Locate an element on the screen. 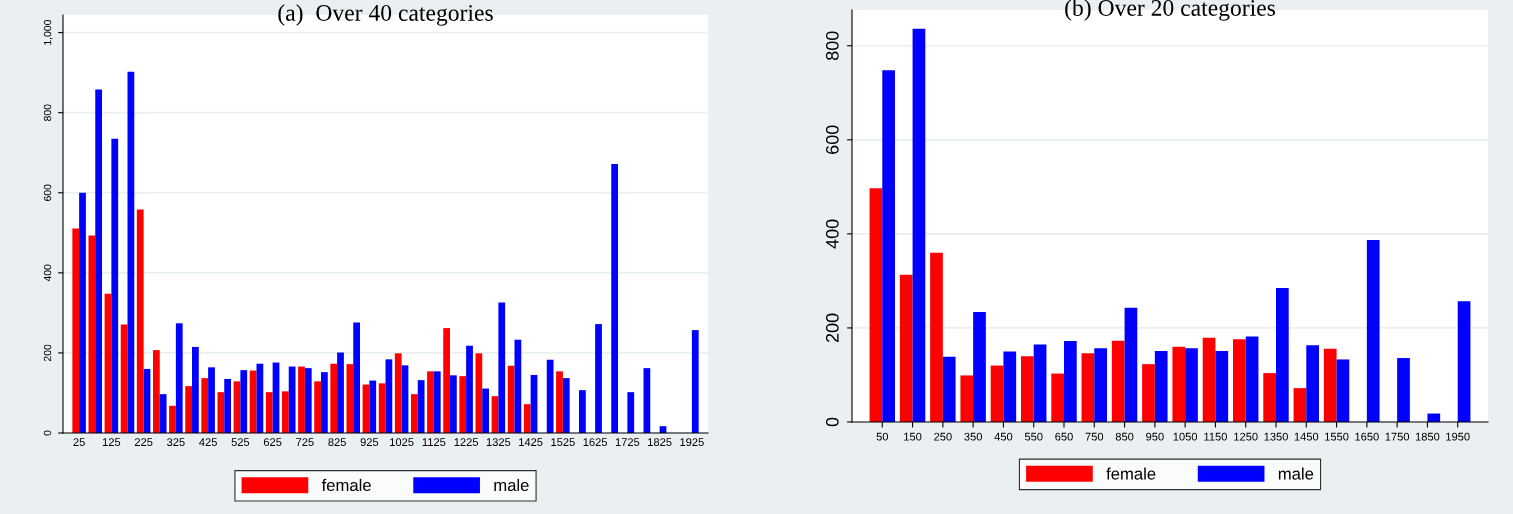  x-tick-label: 1825 is located at coordinates (660, 442).